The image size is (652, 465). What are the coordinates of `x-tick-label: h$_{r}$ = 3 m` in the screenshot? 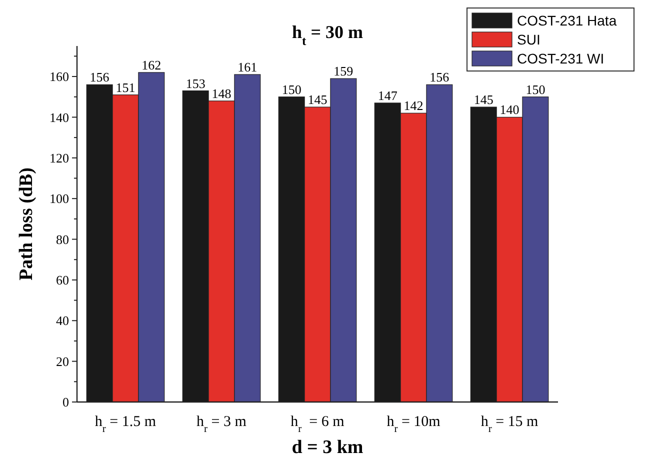 It's located at (221, 424).